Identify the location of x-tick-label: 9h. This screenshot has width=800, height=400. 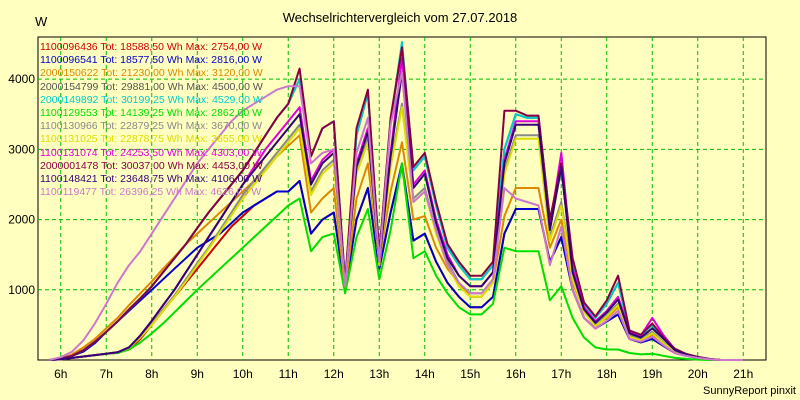
(197, 374).